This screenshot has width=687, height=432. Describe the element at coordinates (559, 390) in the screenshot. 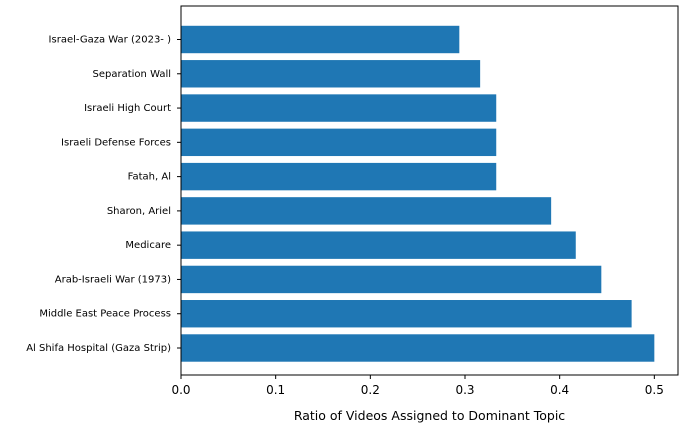

I see `x-tick-label: 0.4` at that location.